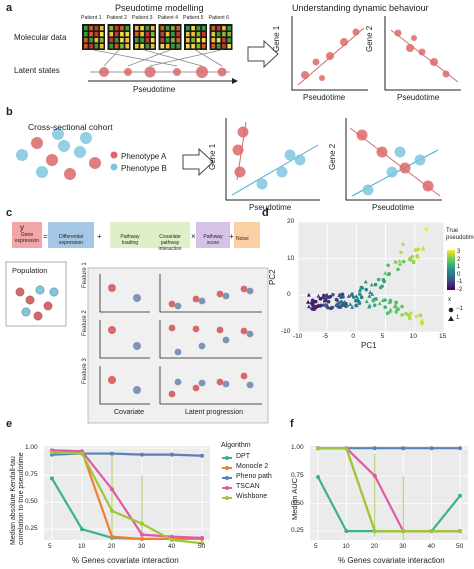  I want to click on panel-b-gene1: Gene 1, so click(212, 156).